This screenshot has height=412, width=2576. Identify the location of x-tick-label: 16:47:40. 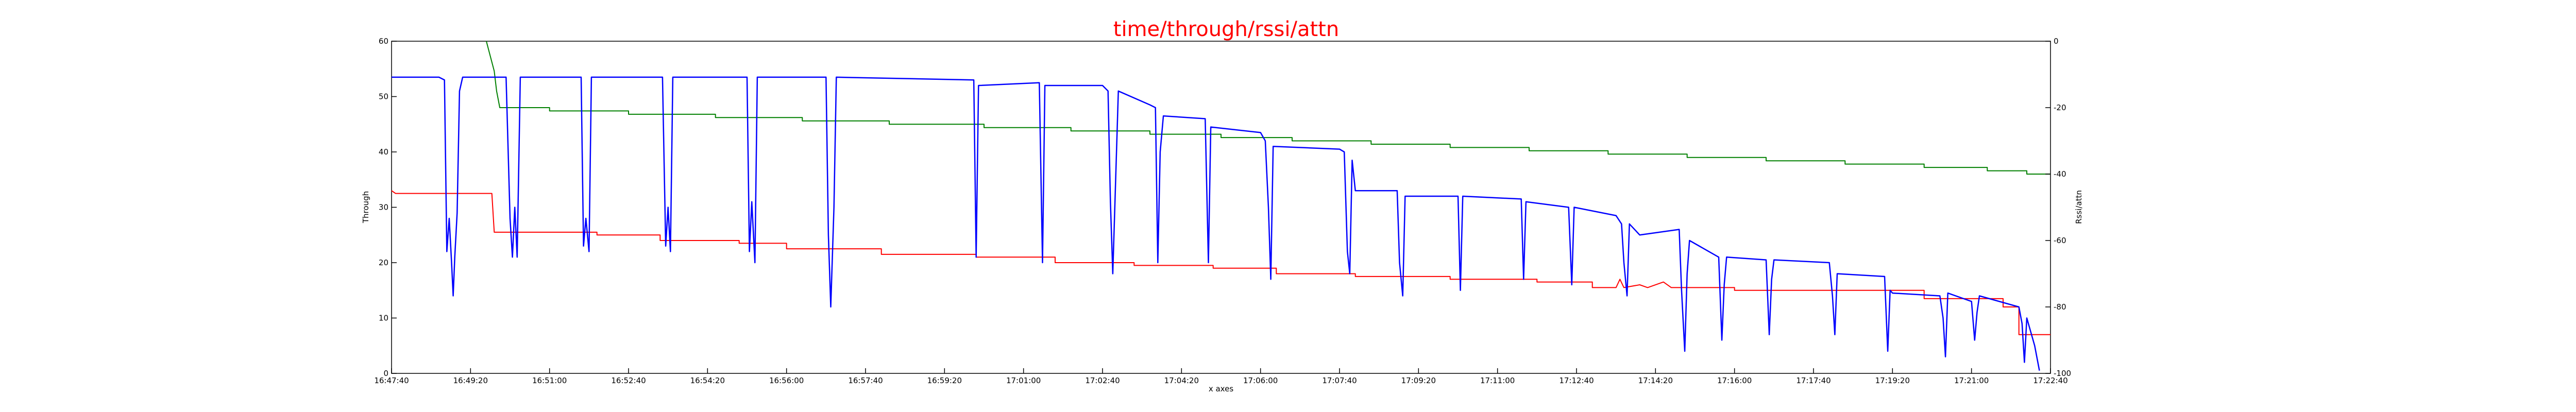
(391, 380).